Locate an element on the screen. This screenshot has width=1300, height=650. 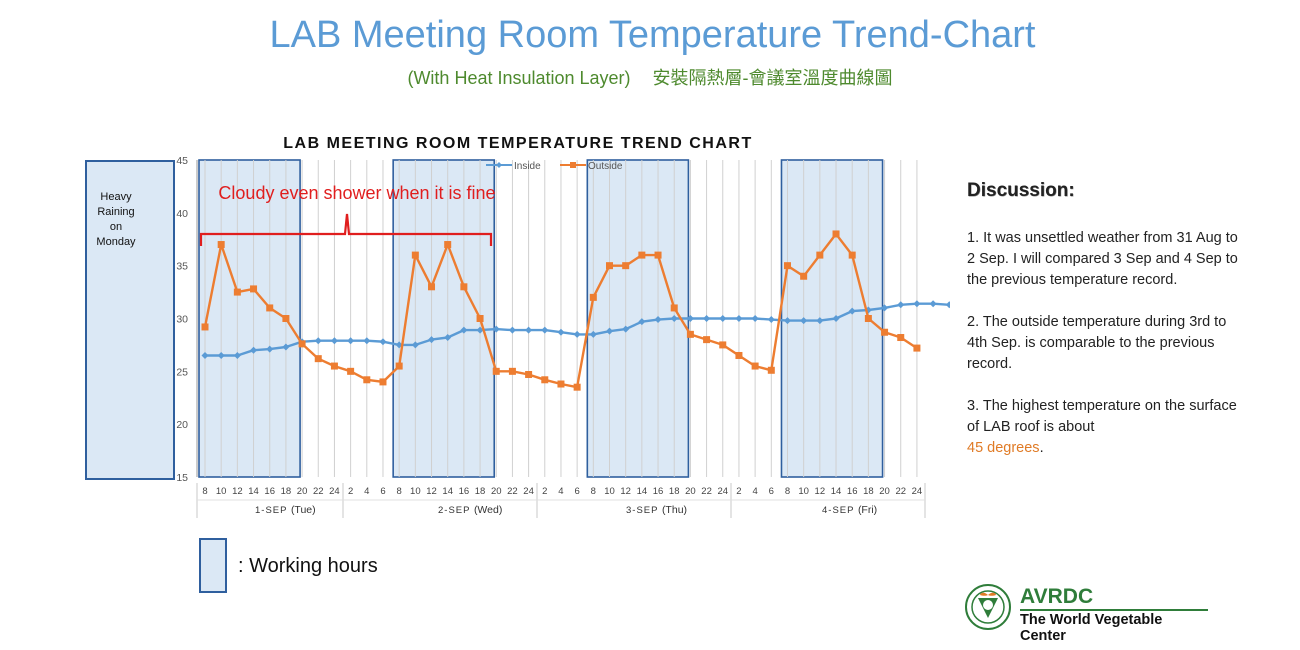
logo-tagline: The World Vegetable Center is located at coordinates (1091, 628).